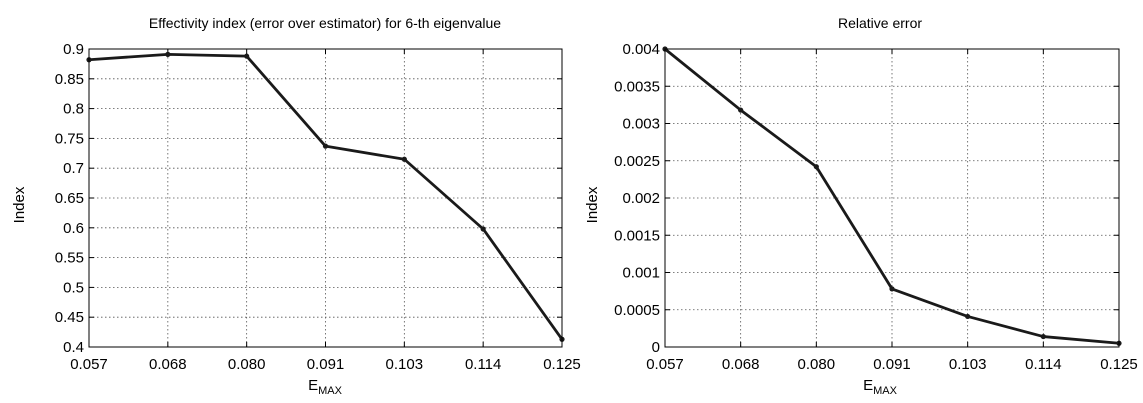  I want to click on y-tick-label: 0.0035, so click(637, 86).